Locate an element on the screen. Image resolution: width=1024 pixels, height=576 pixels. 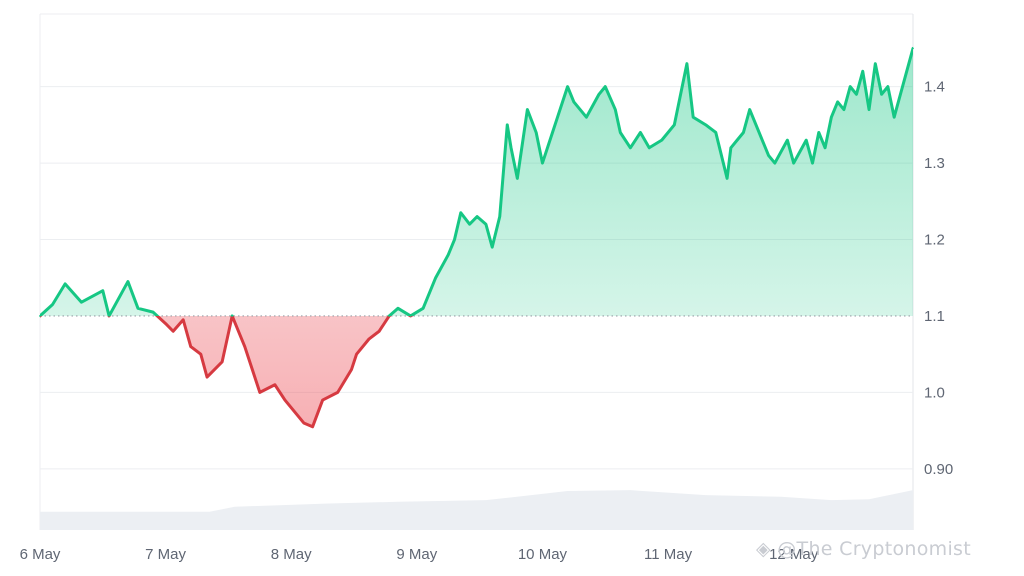
x-tick-label: 6 May is located at coordinates (40, 554).